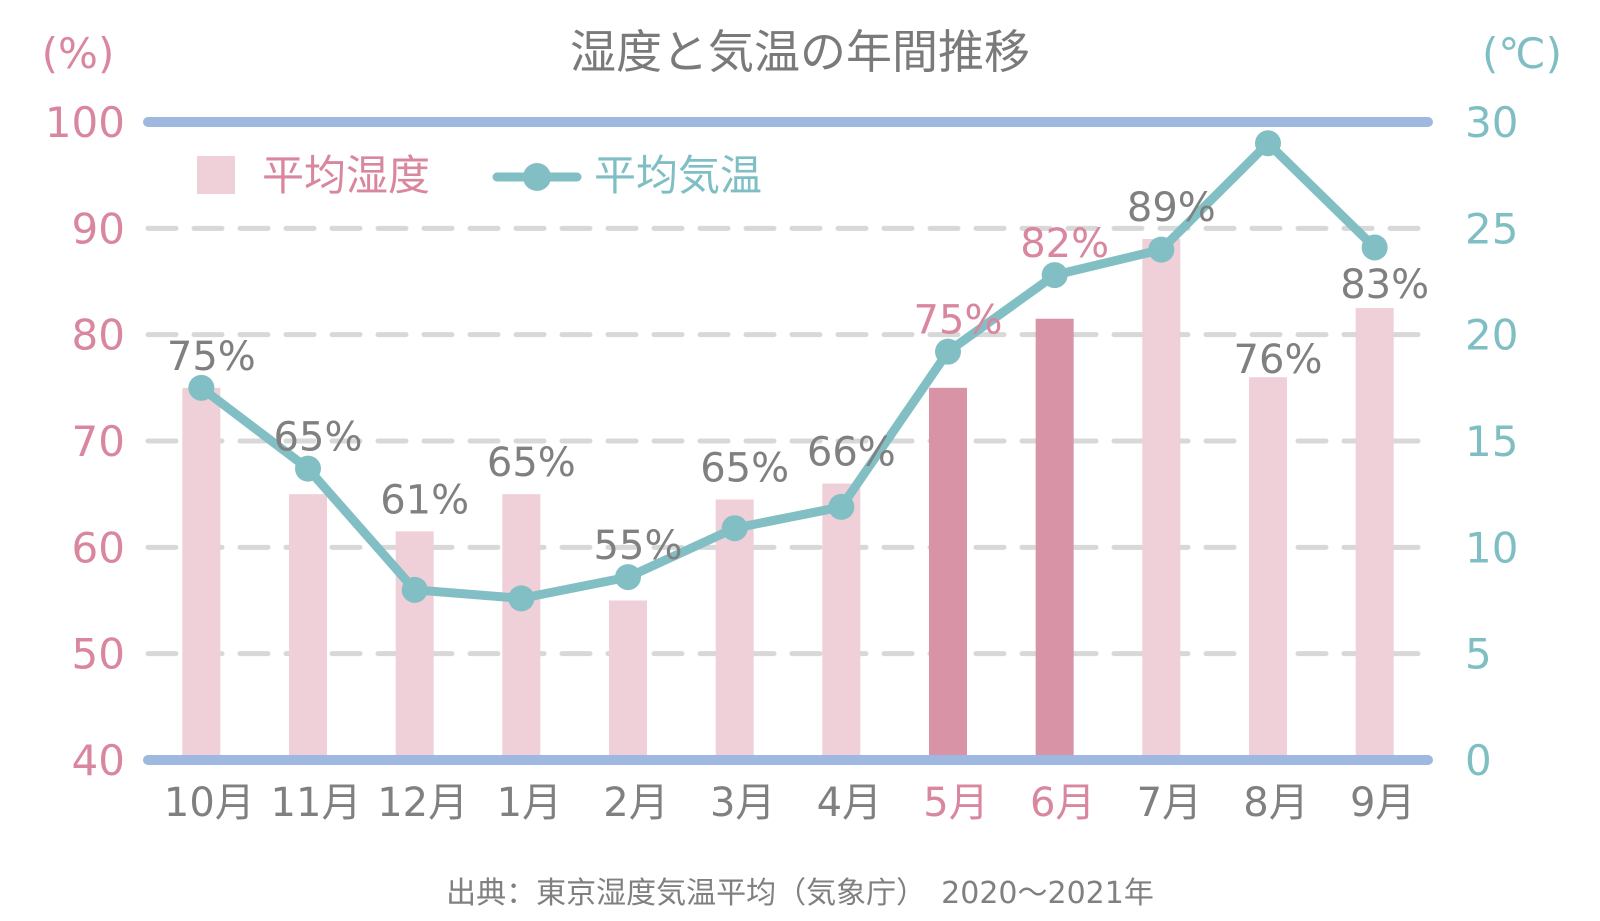  Describe the element at coordinates (216, 175) in the screenshot. I see `legend-humidity-swatch` at that location.